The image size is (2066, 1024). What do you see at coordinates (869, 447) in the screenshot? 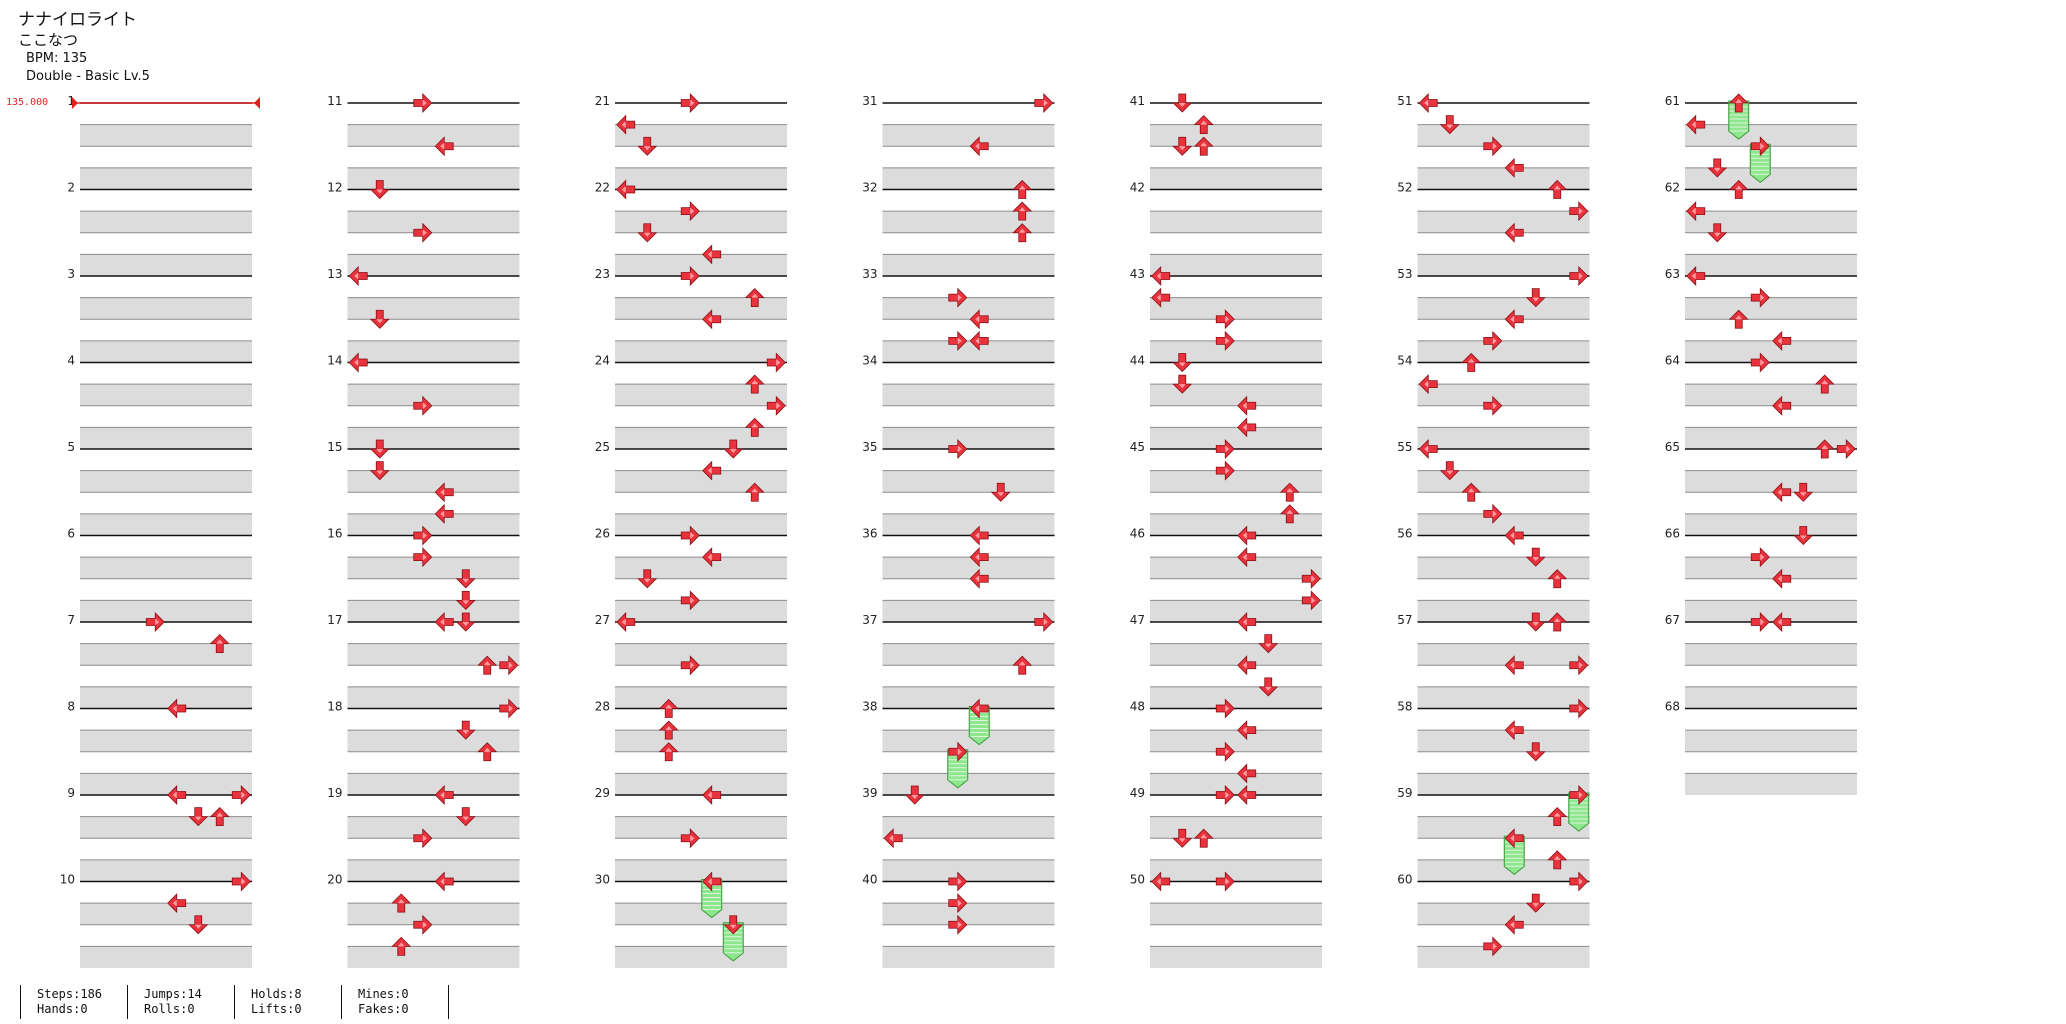
I see `measure-number: 35` at bounding box center [869, 447].